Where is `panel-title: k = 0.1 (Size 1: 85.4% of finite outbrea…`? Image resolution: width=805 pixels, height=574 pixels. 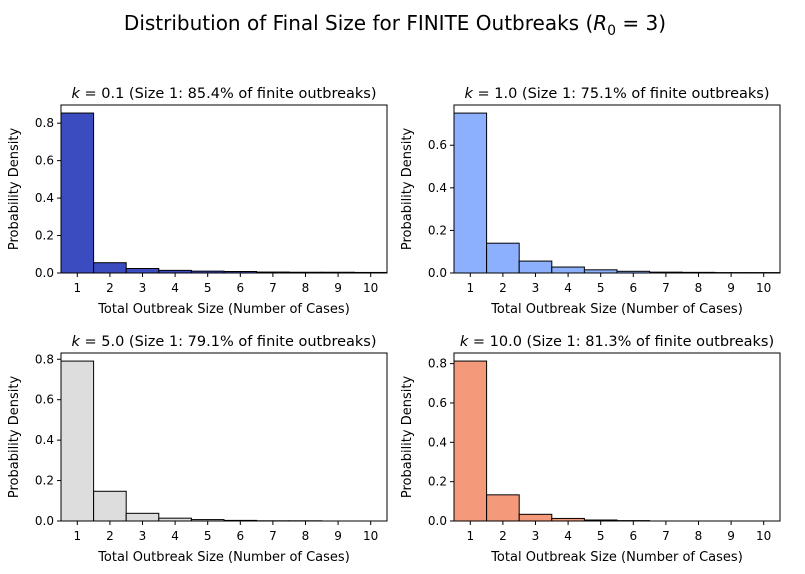 panel-title: k = 0.1 (Size 1: 85.4% of finite outbrea… is located at coordinates (223, 94).